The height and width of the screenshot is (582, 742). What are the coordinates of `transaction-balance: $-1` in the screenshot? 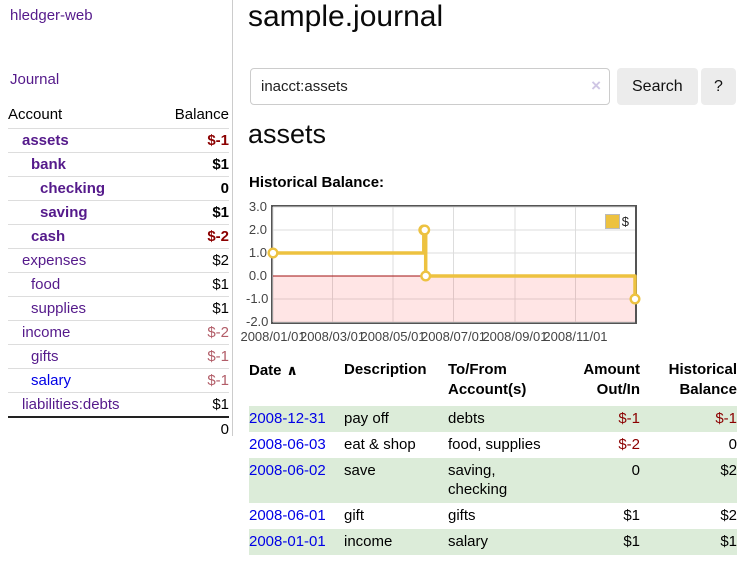 It's located at (726, 418).